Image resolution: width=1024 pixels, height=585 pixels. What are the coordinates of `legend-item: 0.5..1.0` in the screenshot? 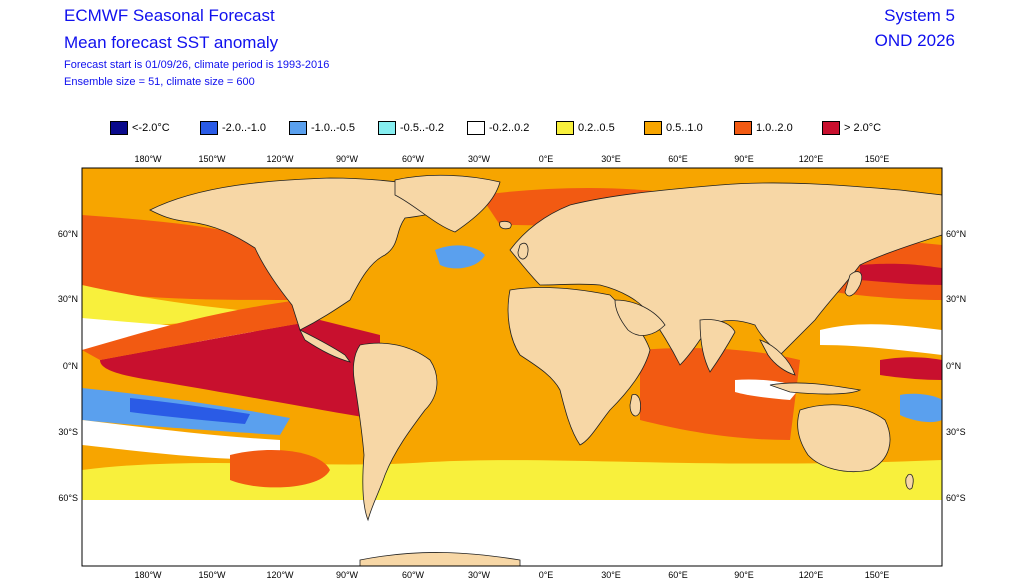 It's located at (673, 128).